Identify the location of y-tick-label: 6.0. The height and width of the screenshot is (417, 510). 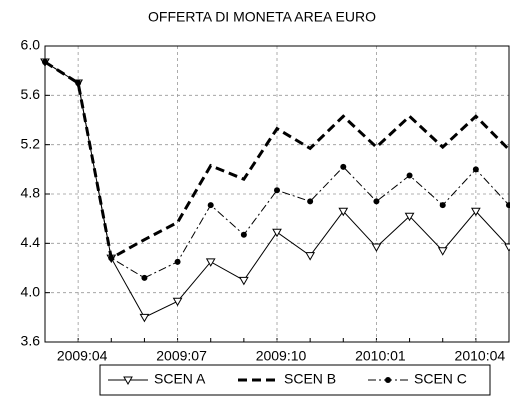
(31, 45).